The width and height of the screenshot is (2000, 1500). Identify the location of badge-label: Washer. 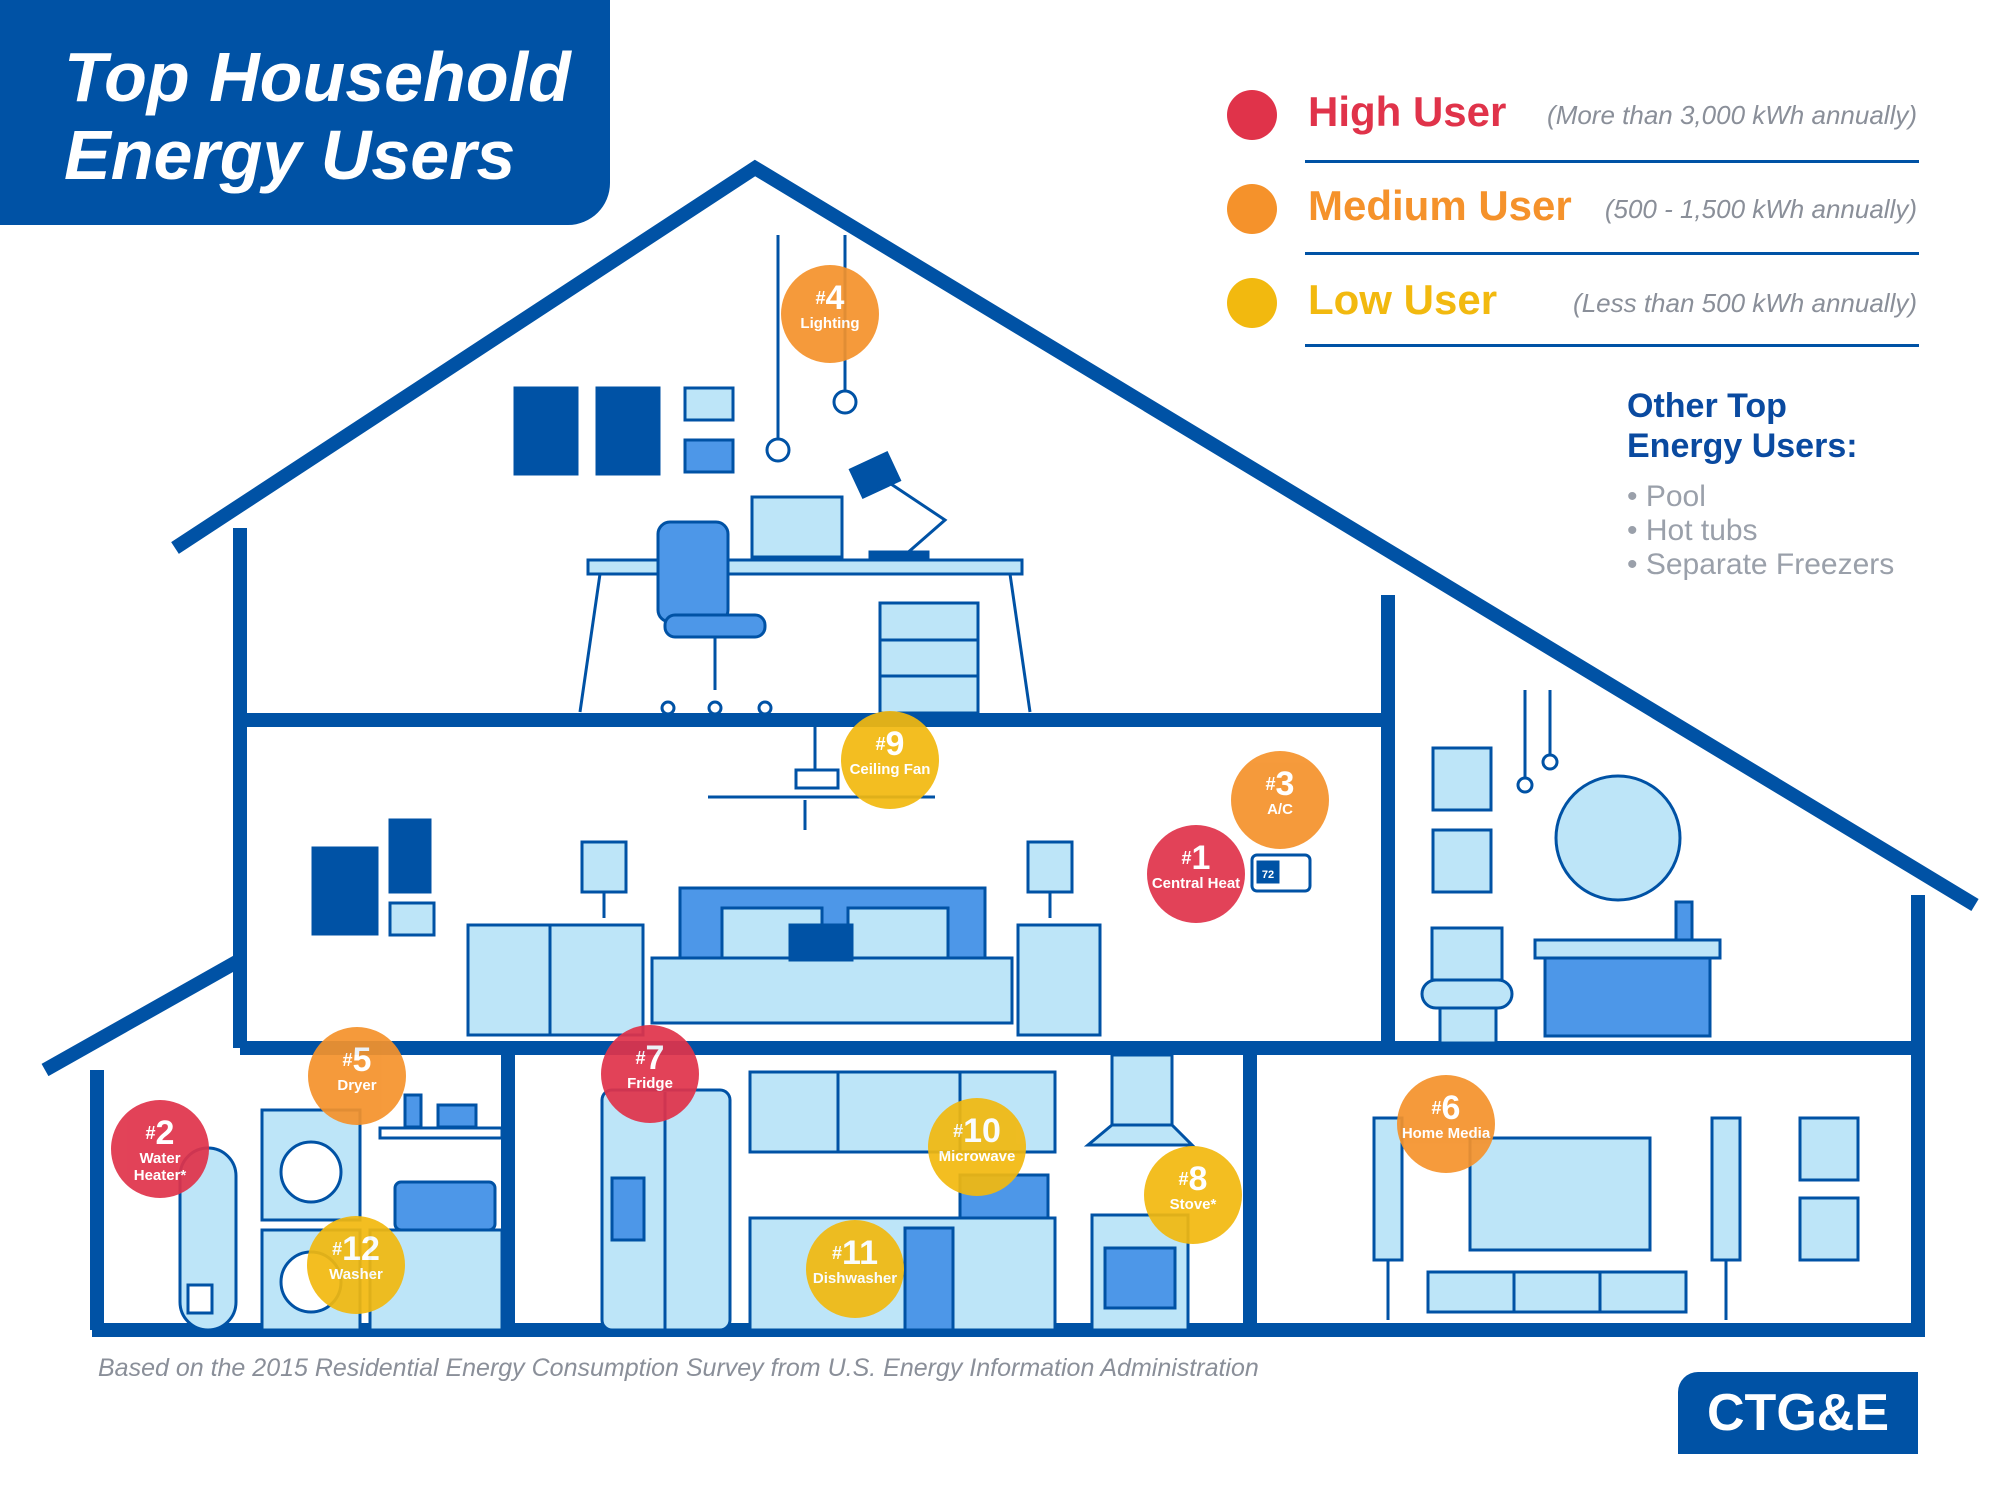
(356, 1274).